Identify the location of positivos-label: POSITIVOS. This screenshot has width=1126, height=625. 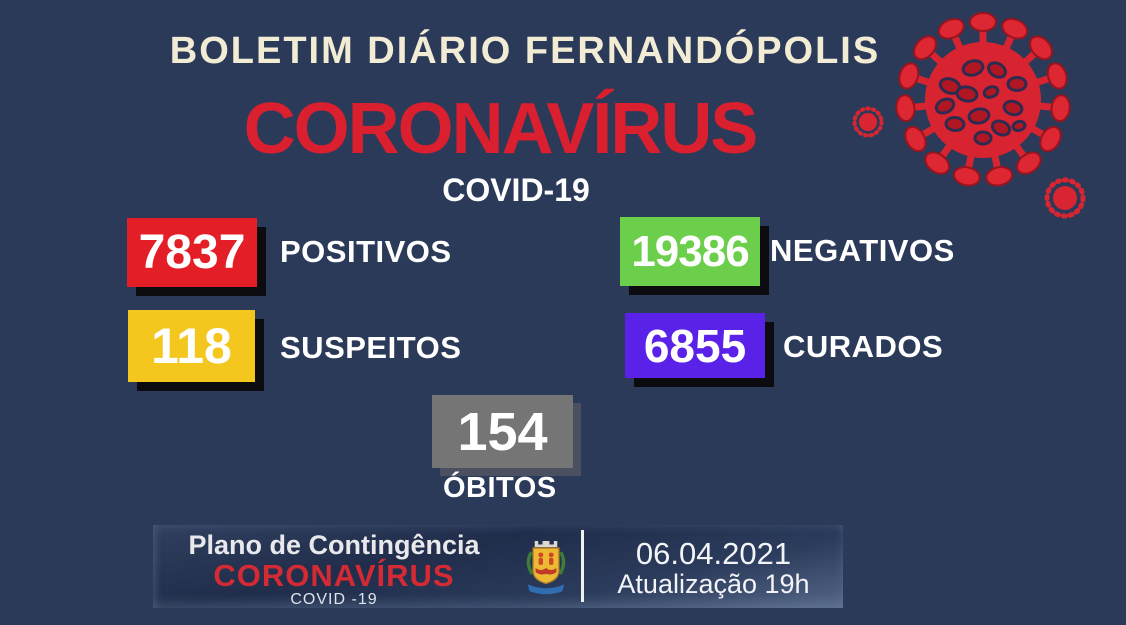
(366, 251).